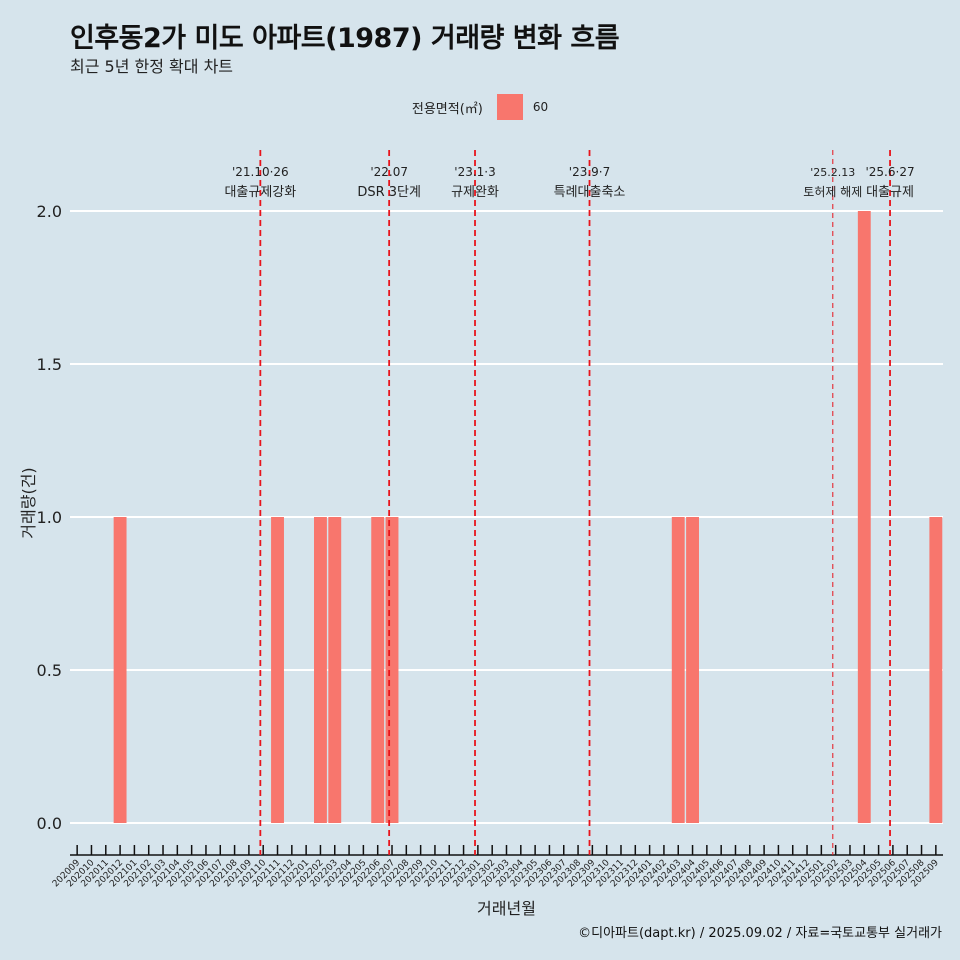 The width and height of the screenshot is (960, 960). What do you see at coordinates (49, 823) in the screenshot?
I see `y-tick-label: 0.0` at bounding box center [49, 823].